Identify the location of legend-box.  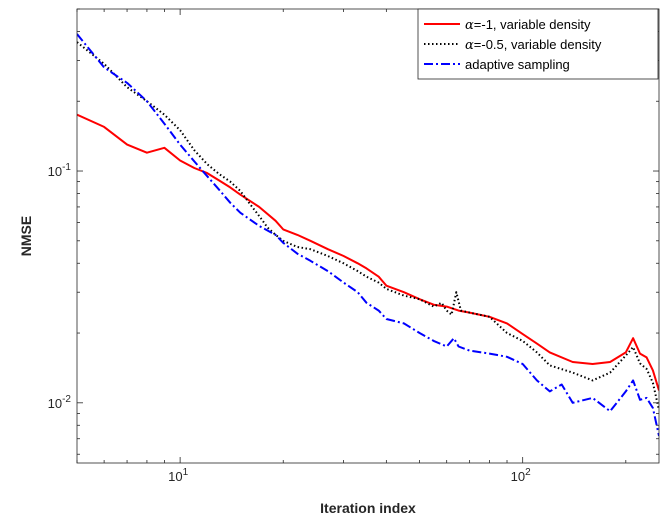
(538, 44).